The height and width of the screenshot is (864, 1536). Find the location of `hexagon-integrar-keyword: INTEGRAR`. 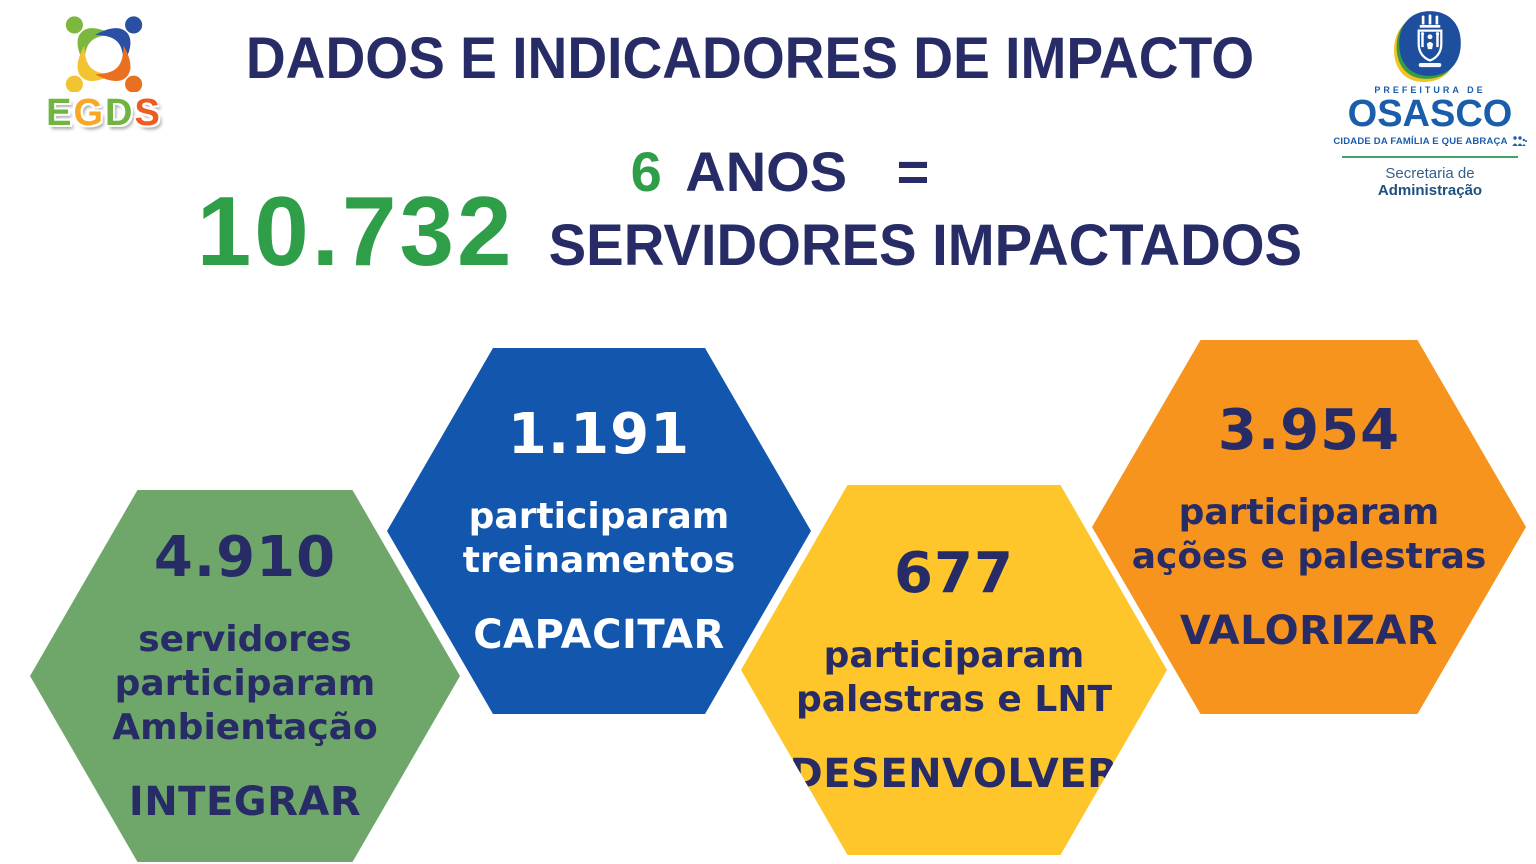

hexagon-integrar-keyword: INTEGRAR is located at coordinates (245, 801).